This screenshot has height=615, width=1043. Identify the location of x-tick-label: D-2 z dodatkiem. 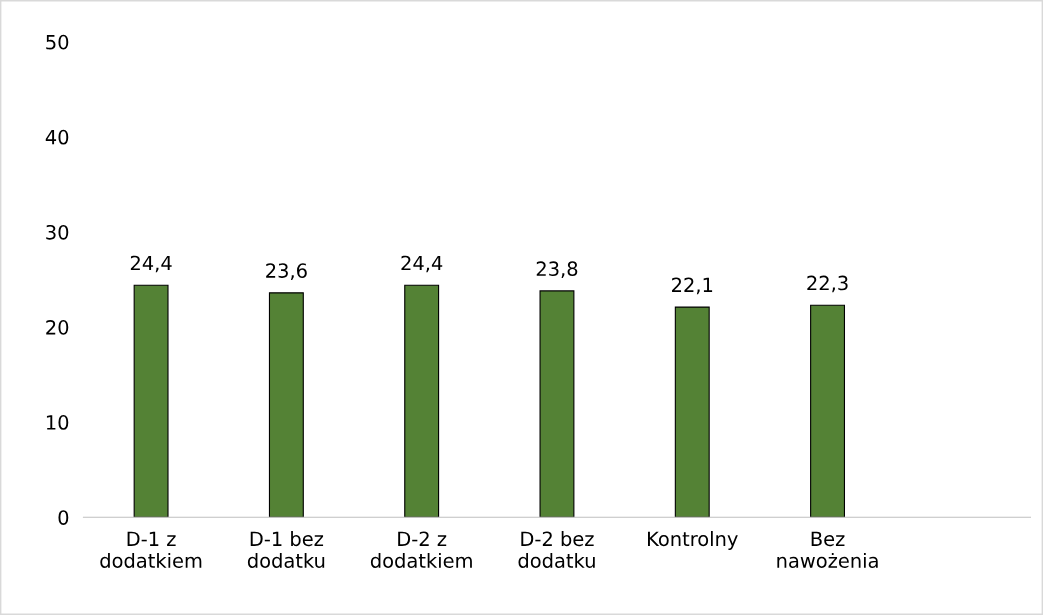
(421, 549).